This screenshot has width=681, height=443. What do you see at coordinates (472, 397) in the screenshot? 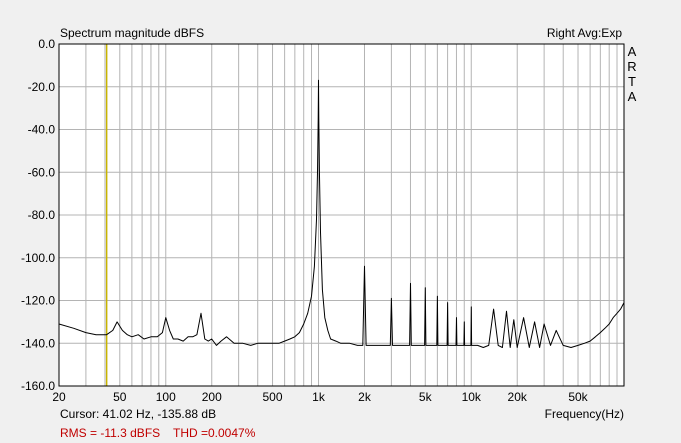
I see `x-tick-label: 10k` at bounding box center [472, 397].